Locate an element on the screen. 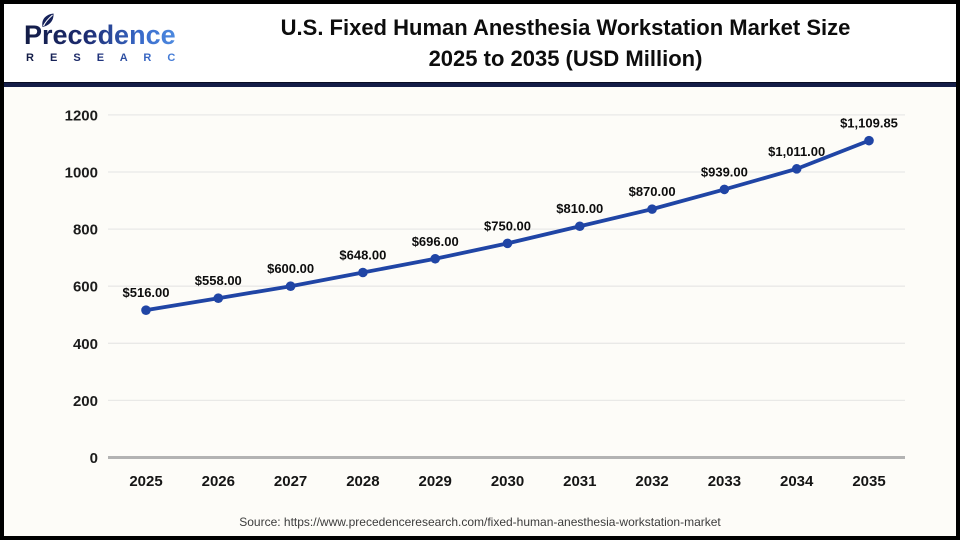  leaf-icon is located at coordinates (48, 20).